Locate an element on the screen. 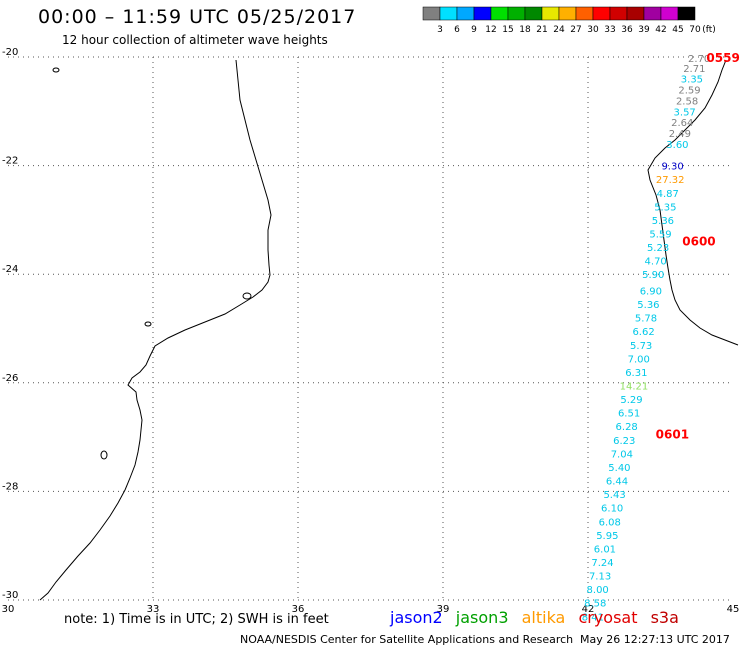 This screenshot has height=650, width=740. wave-height-point: 5.59 is located at coordinates (660, 234).